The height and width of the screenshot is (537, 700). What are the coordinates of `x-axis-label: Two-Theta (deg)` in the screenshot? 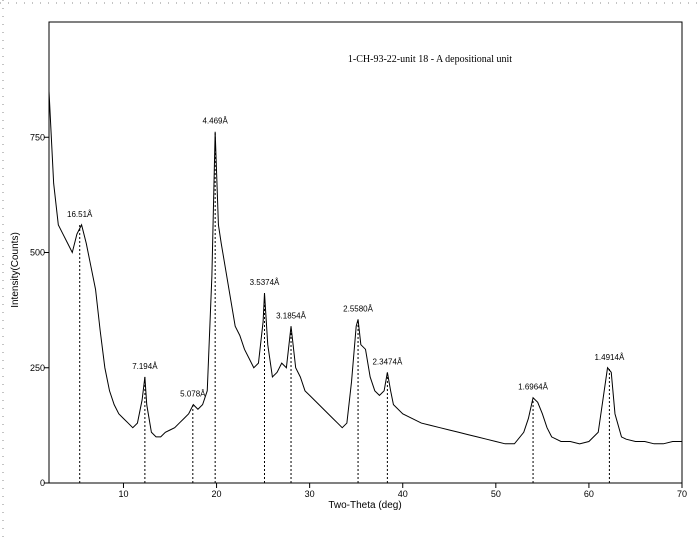 It's located at (364, 505).